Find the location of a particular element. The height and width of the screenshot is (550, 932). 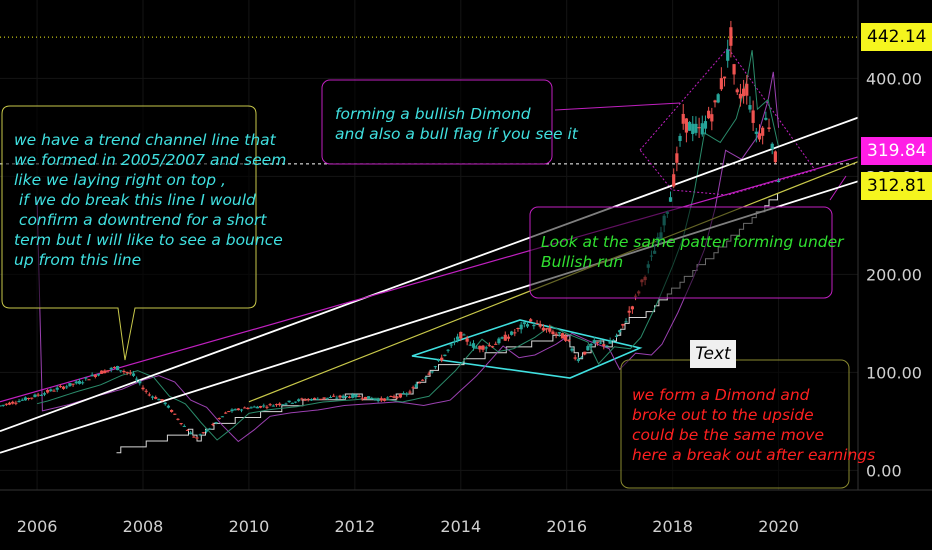

callout-box-left is located at coordinates (129, 233).